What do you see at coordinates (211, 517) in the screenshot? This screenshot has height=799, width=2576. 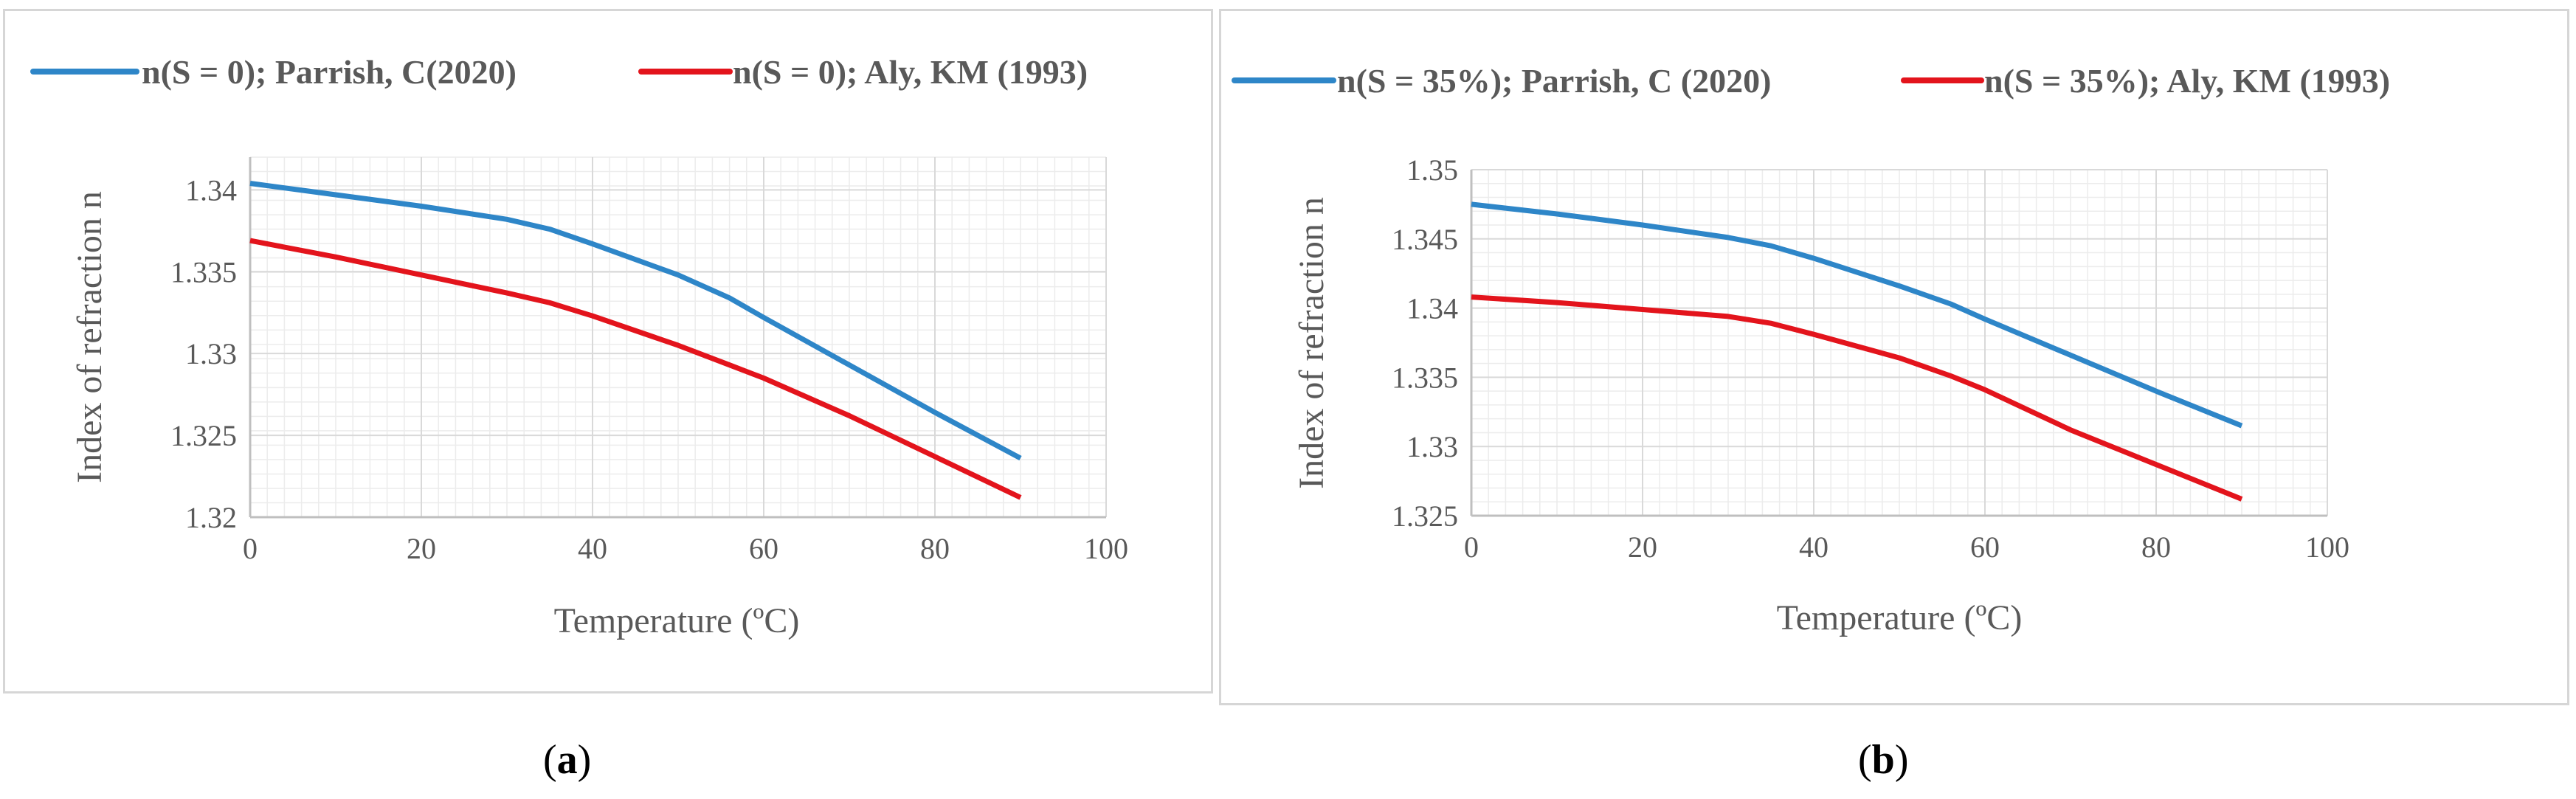 I see `y-tick-label: 1.32` at bounding box center [211, 517].